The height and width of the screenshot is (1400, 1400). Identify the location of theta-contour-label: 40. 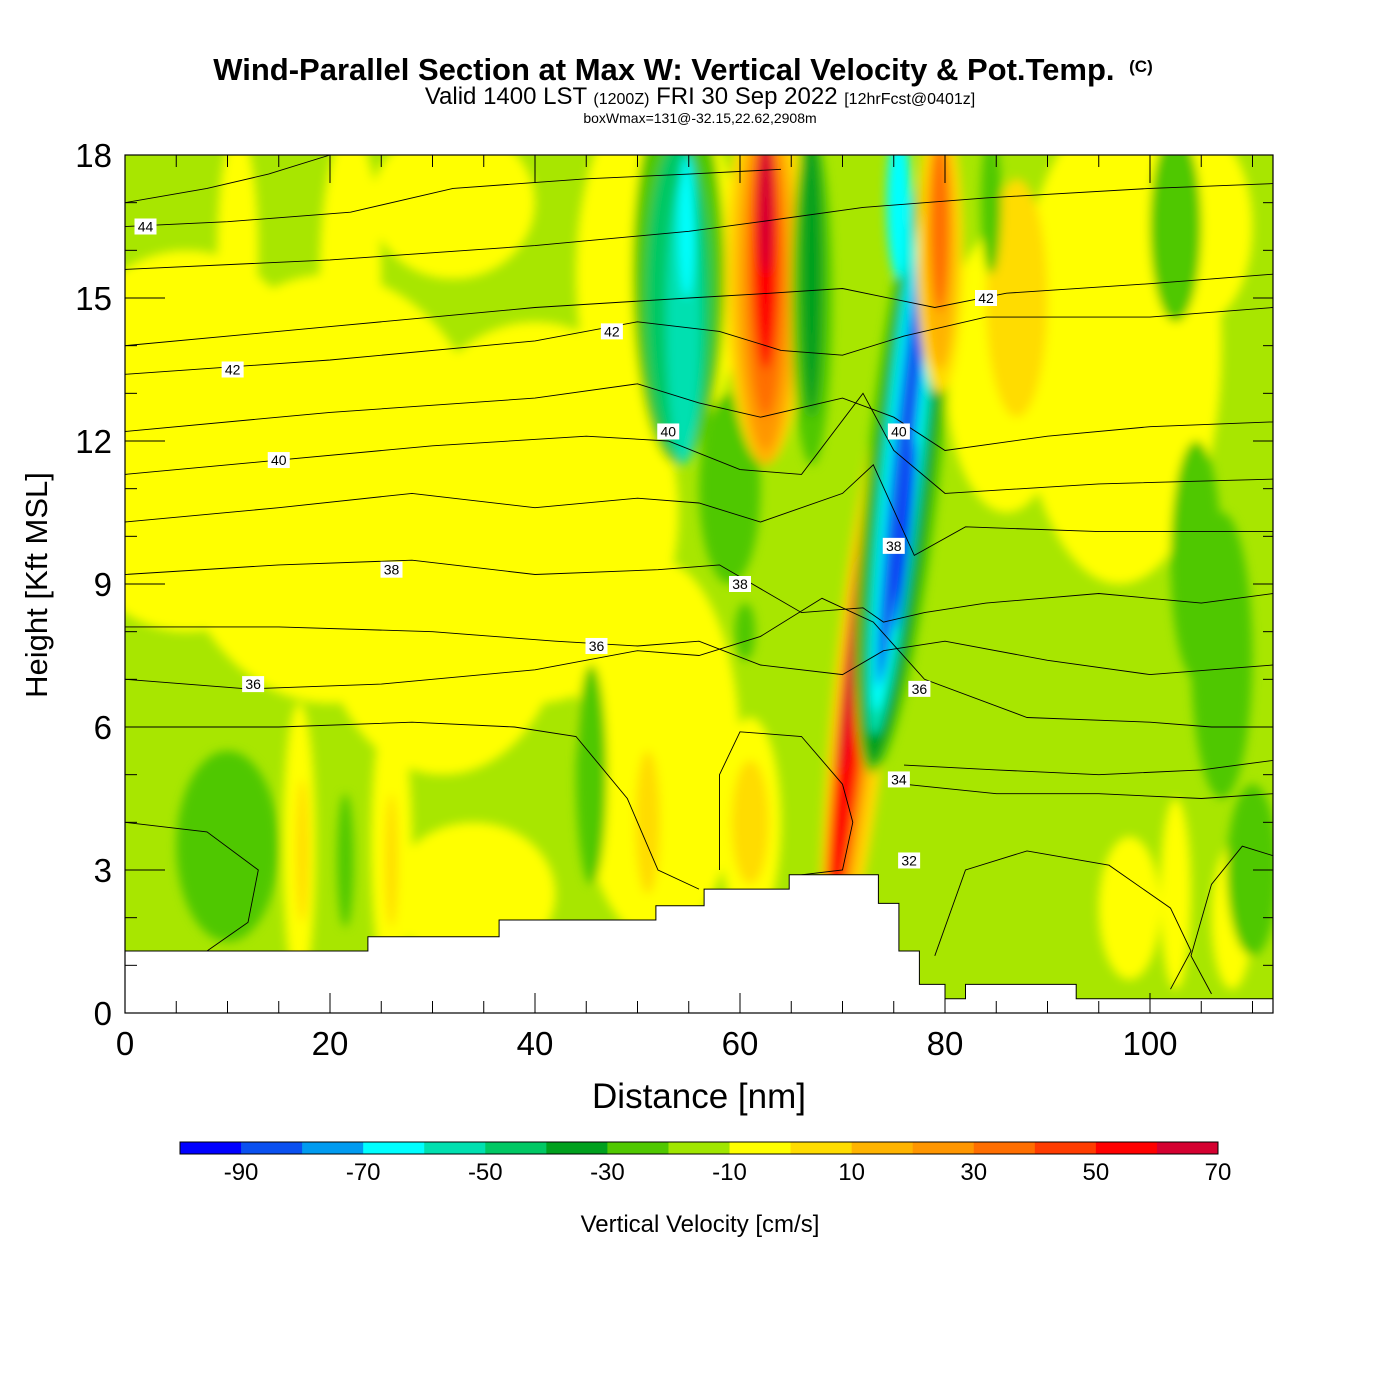
(668, 431).